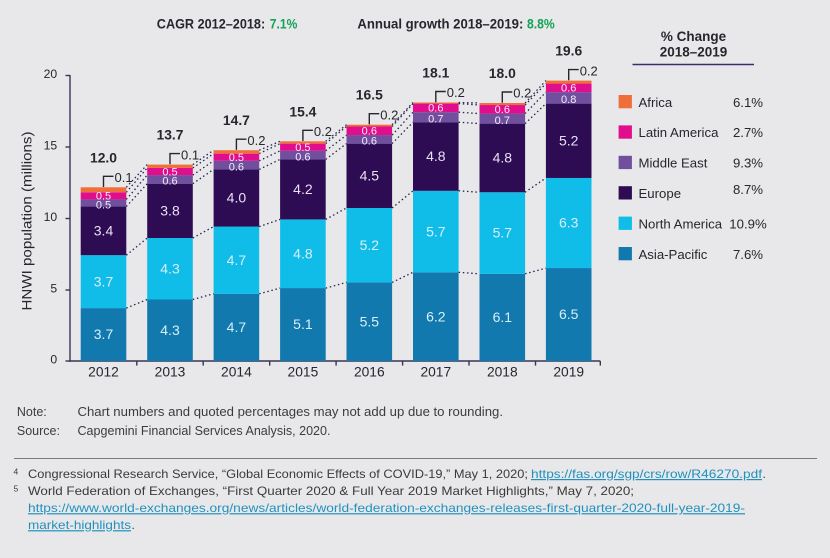 Image resolution: width=830 pixels, height=558 pixels. Describe the element at coordinates (79, 525) in the screenshot. I see `svg-text: market-highlights` at that location.